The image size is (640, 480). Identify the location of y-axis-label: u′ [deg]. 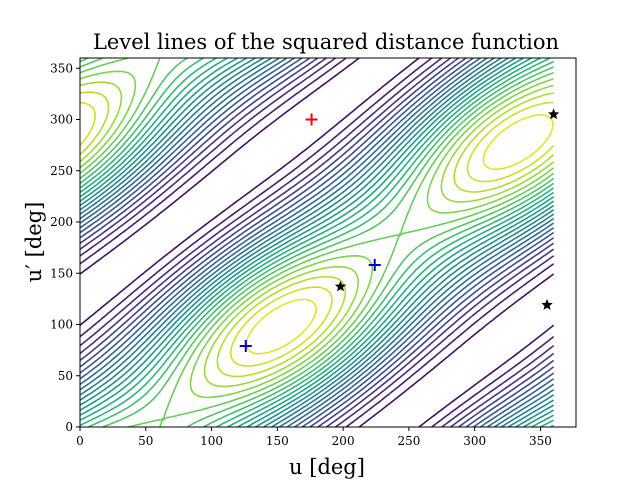
(34, 242).